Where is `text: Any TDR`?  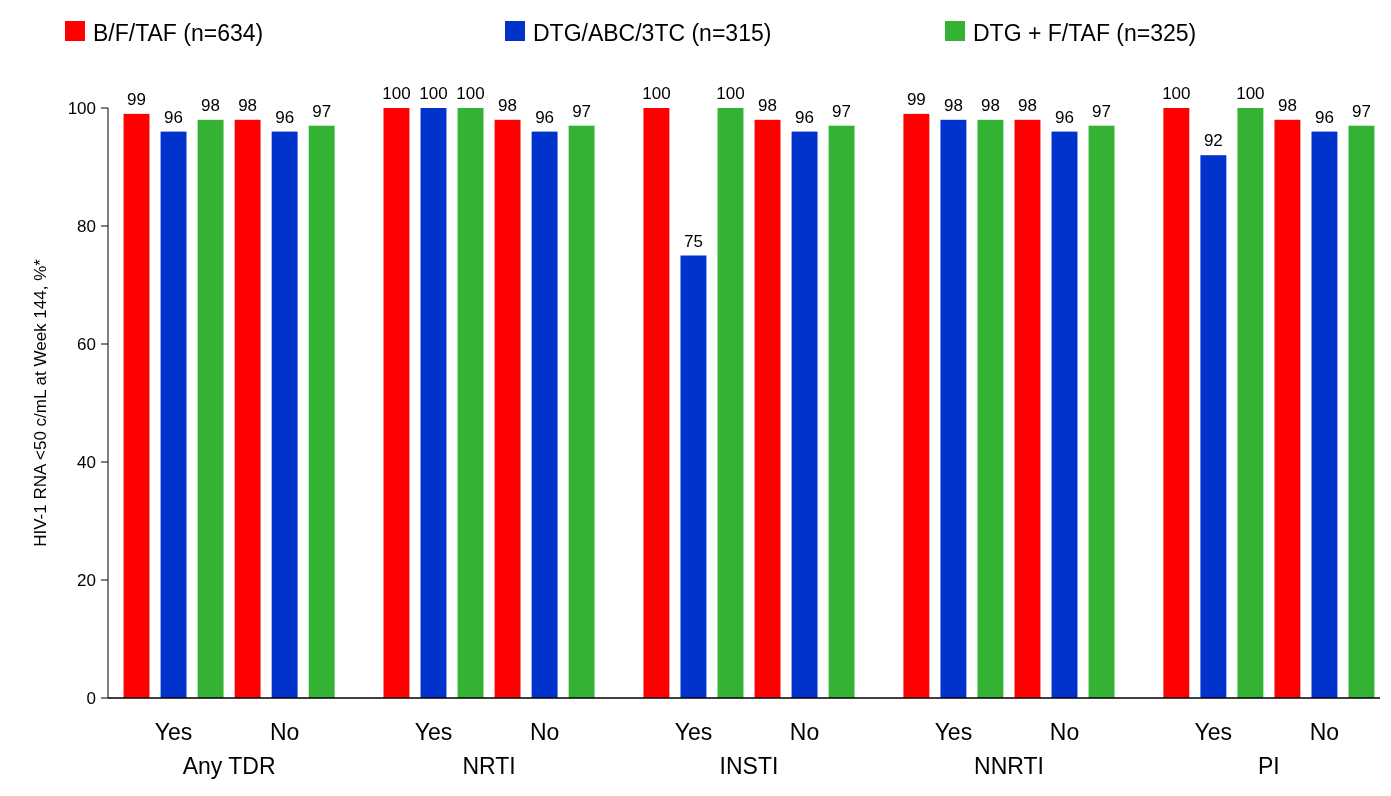 text: Any TDR is located at coordinates (229, 766).